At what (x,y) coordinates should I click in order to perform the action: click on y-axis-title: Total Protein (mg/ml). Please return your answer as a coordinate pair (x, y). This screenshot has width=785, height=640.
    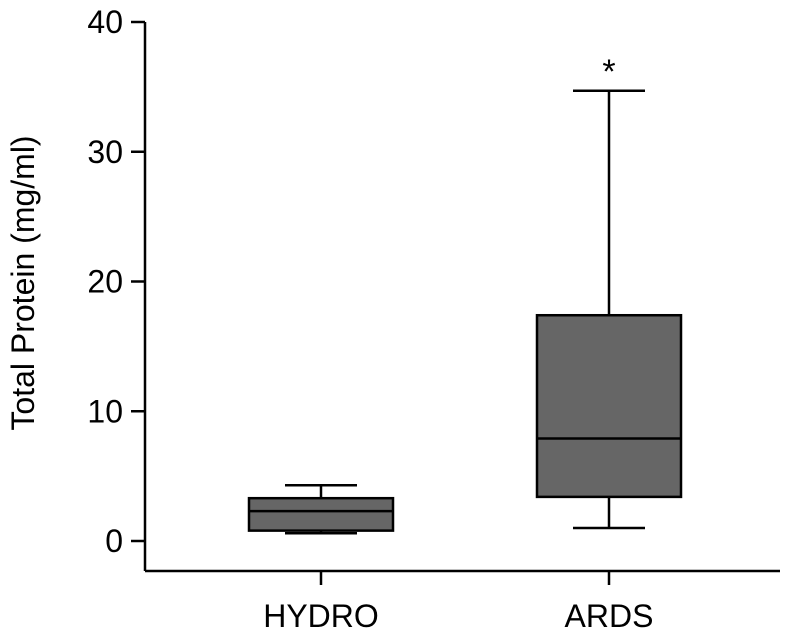
    Looking at the image, I should click on (23, 282).